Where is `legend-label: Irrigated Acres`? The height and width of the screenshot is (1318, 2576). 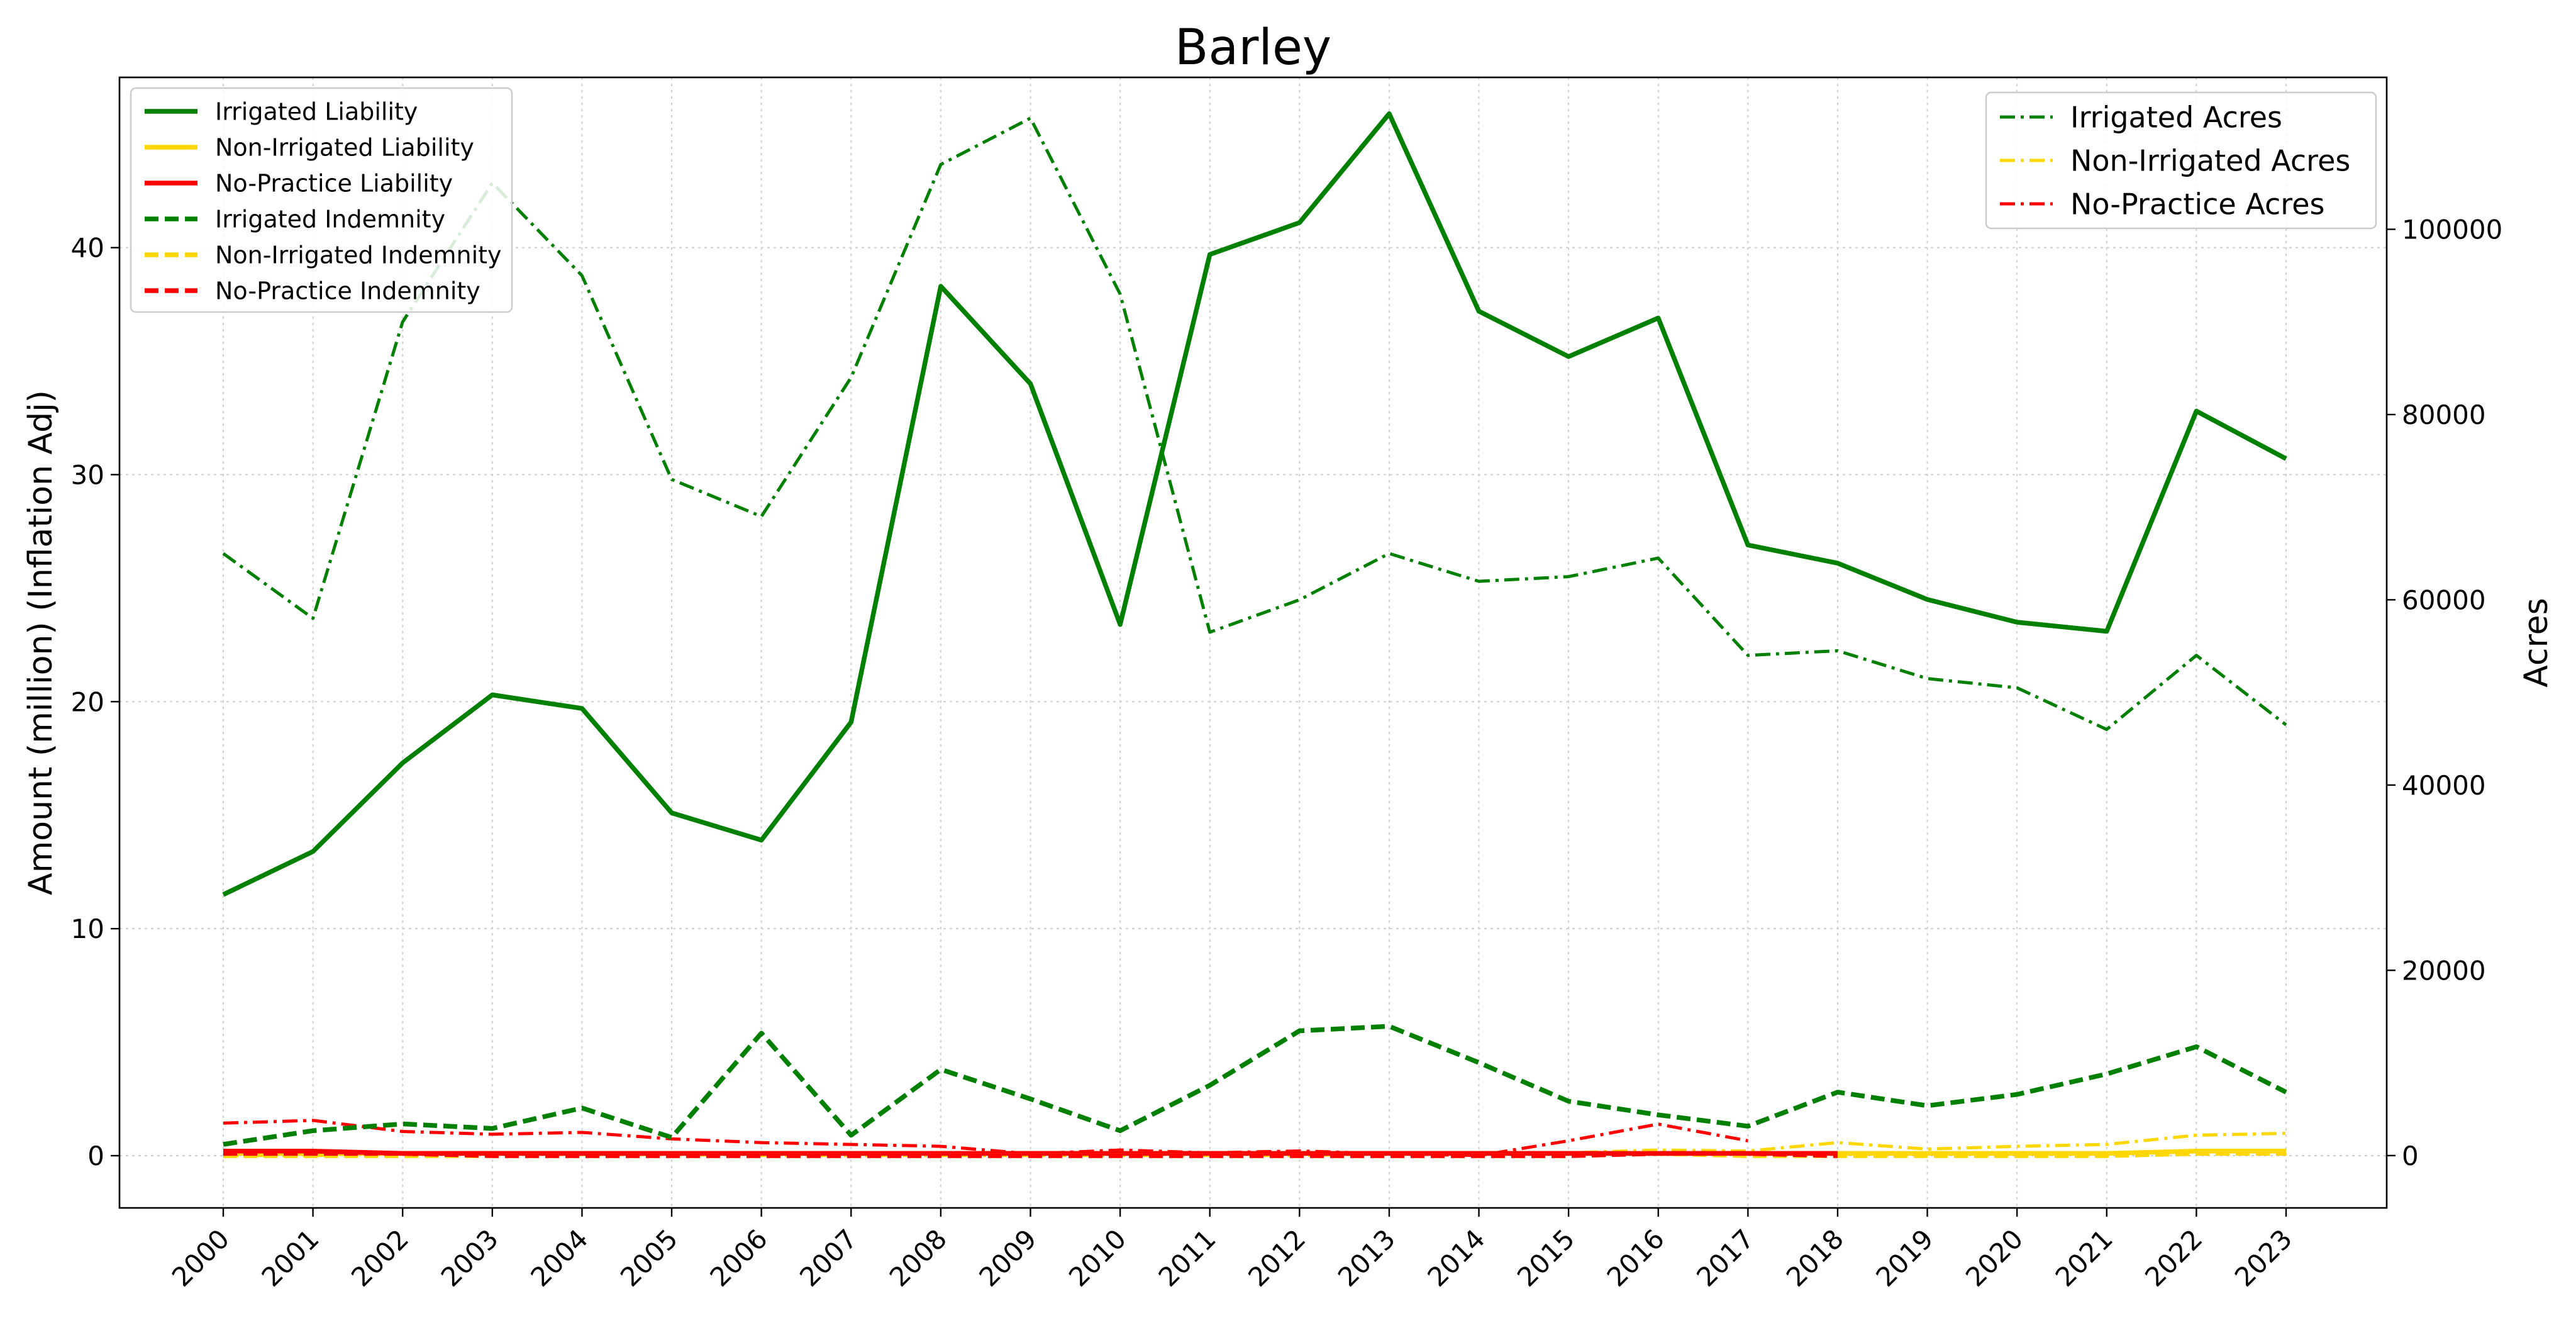 legend-label: Irrigated Acres is located at coordinates (2176, 118).